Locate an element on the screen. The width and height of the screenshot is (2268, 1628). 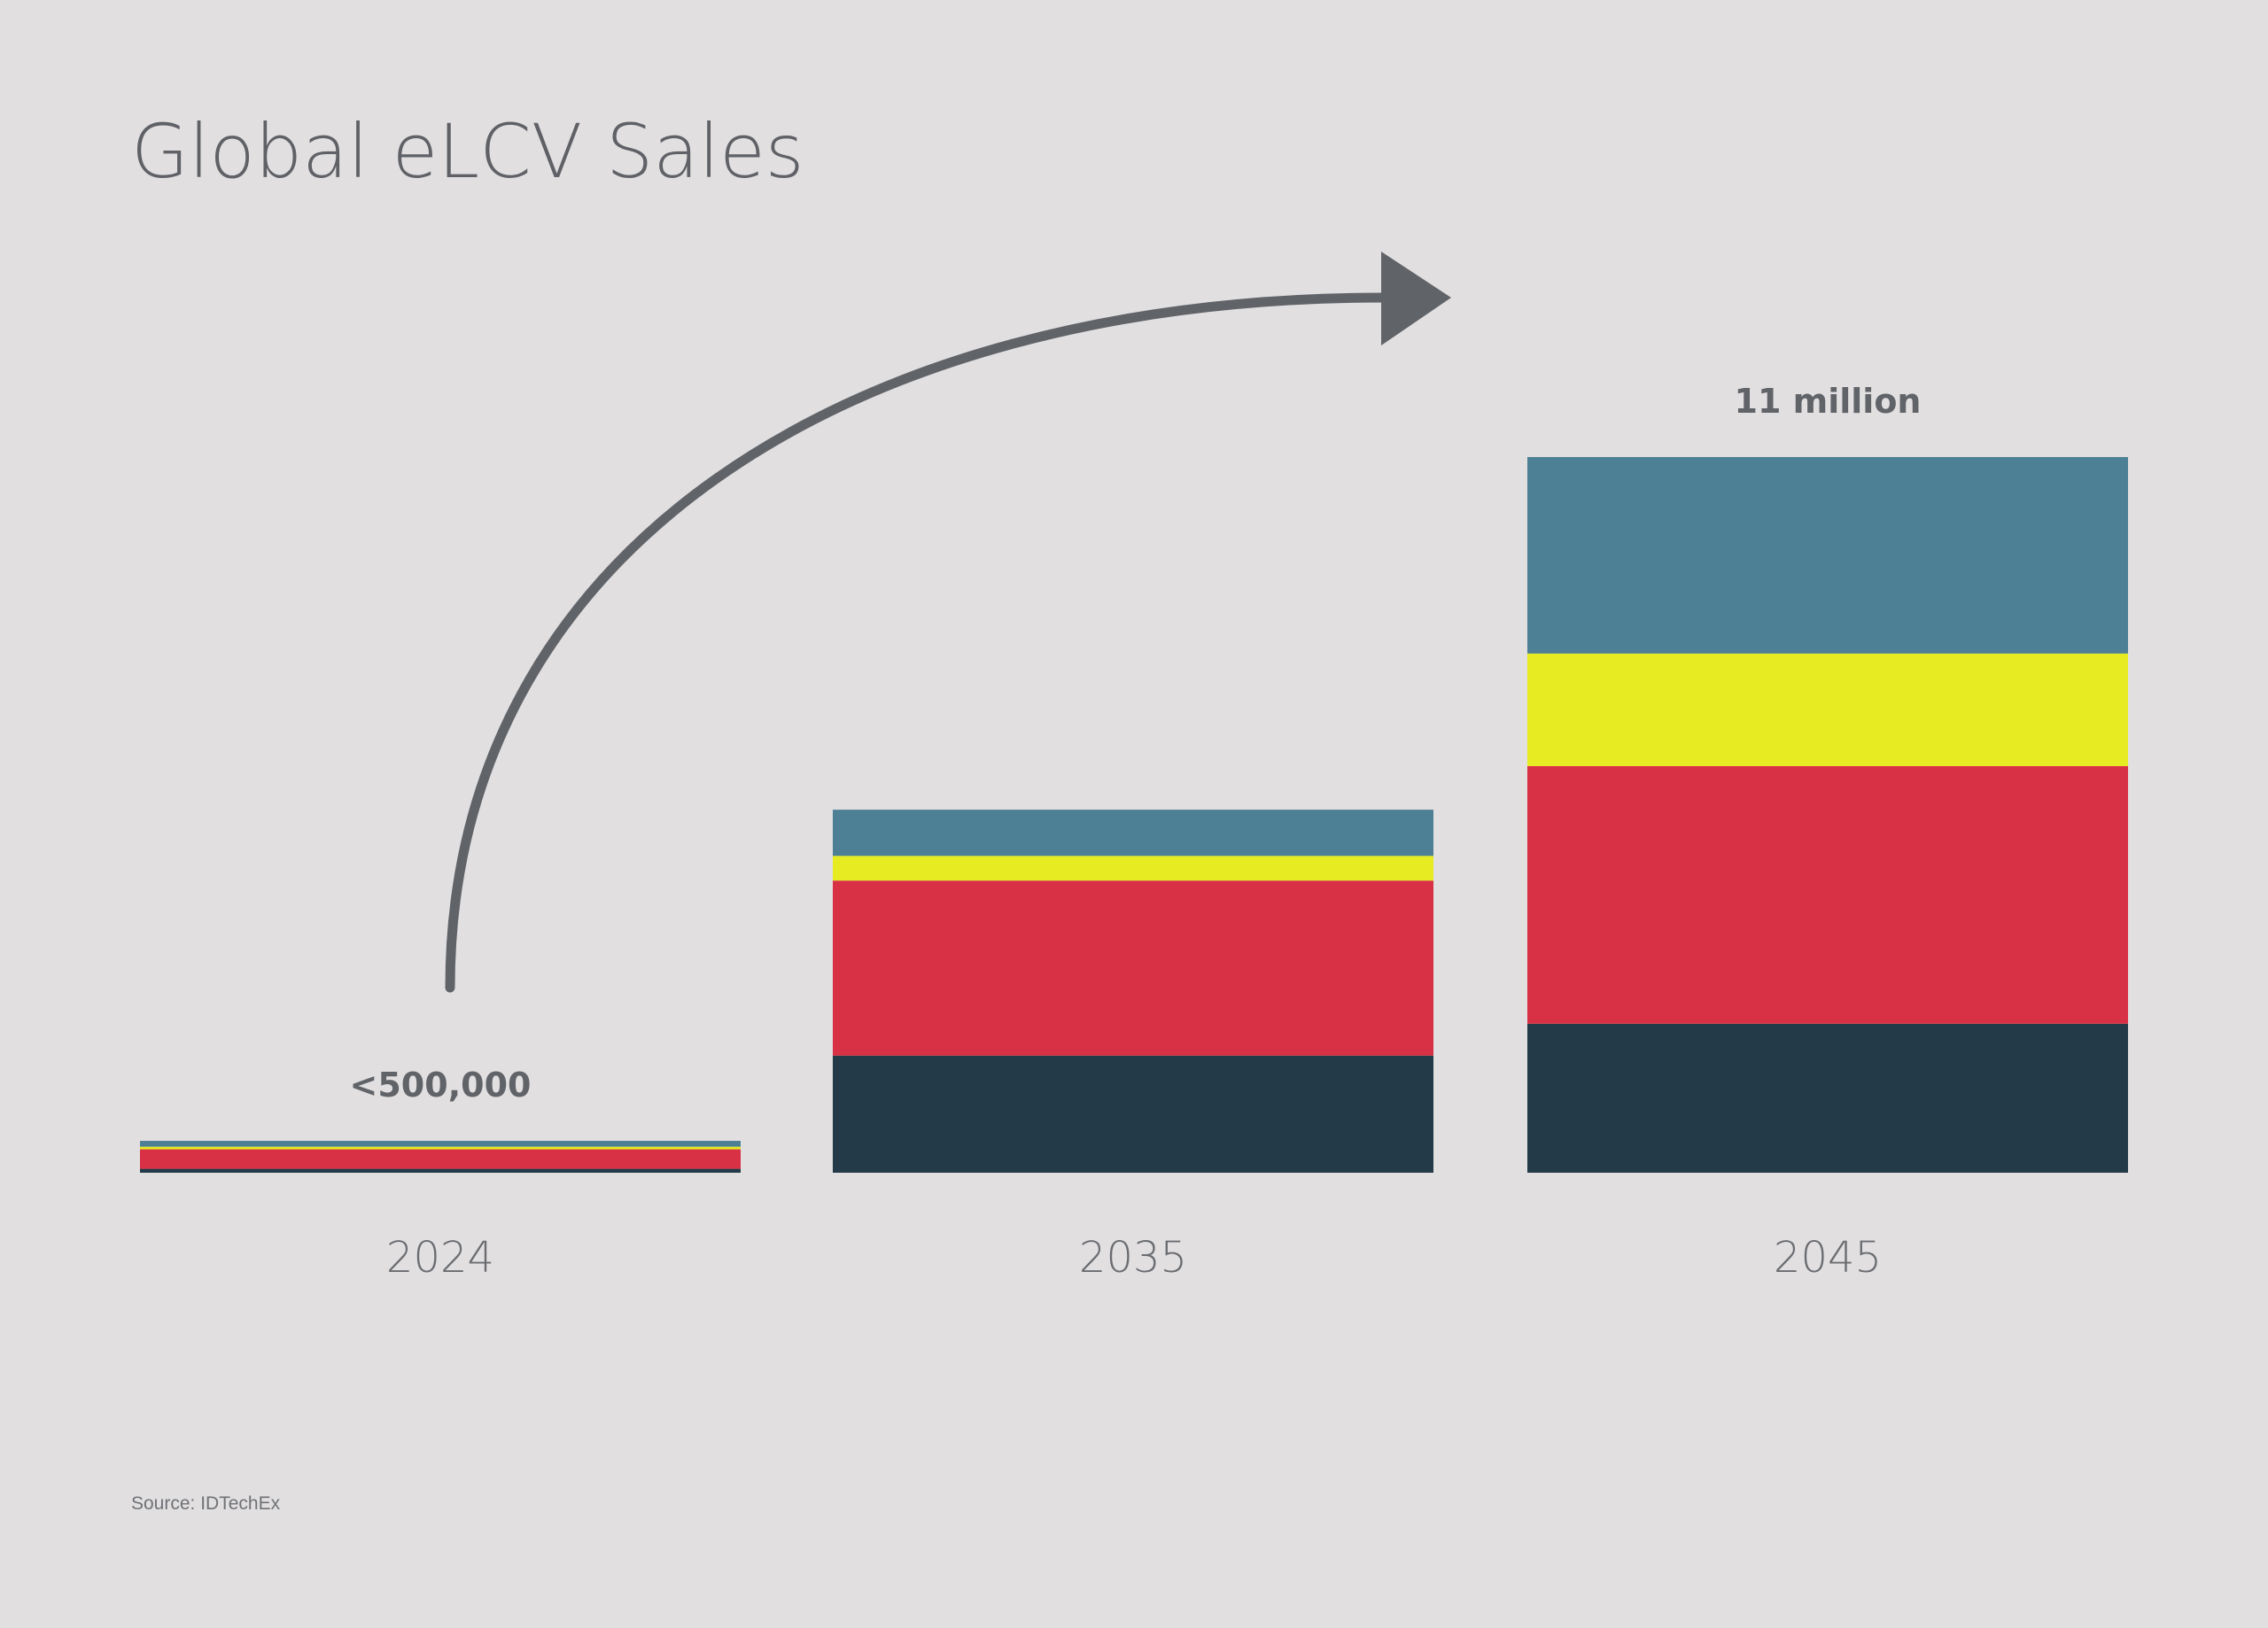
growth-arrow-head-icon is located at coordinates (1416, 298).